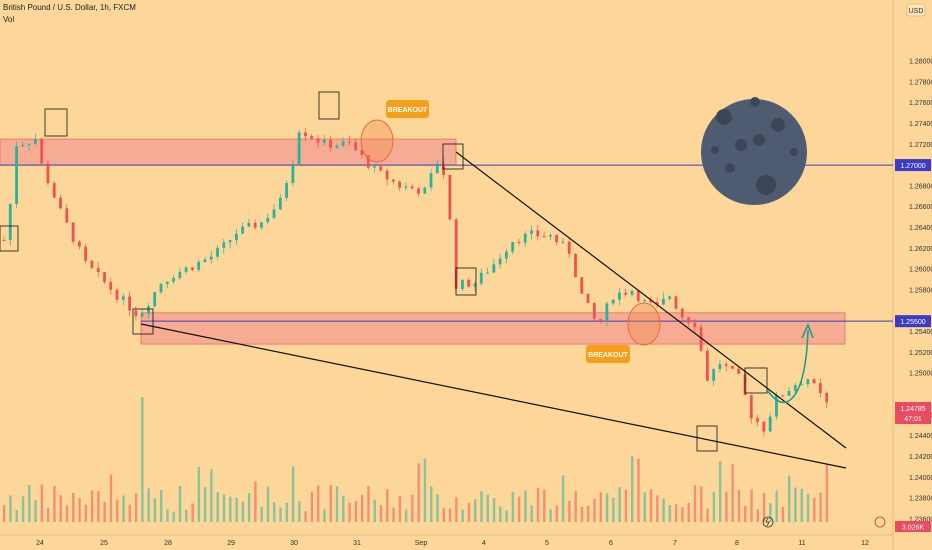 The height and width of the screenshot is (550, 932). What do you see at coordinates (920, 103) in the screenshot?
I see `price-tick-2: 1.27600` at bounding box center [920, 103].